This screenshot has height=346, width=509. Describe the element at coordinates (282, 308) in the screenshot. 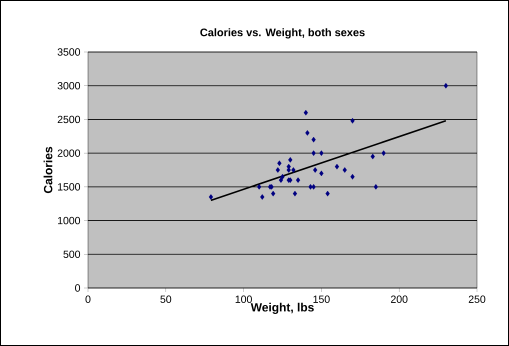

I see `x-axis-title: Weight, lbs` at that location.